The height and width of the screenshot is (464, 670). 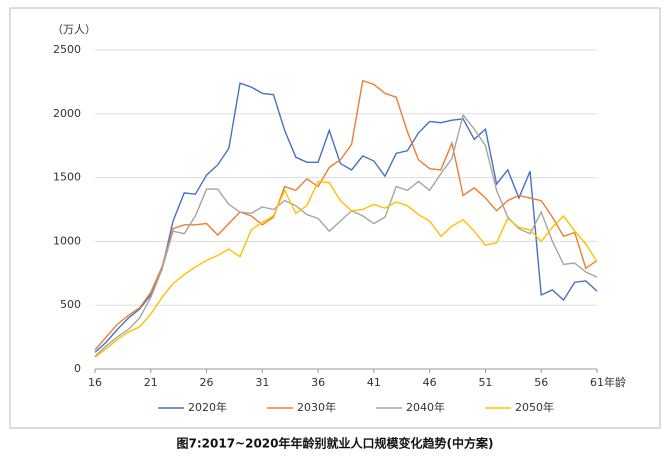 What do you see at coordinates (425, 407) in the screenshot?
I see `legend-label: 2040年` at bounding box center [425, 407].